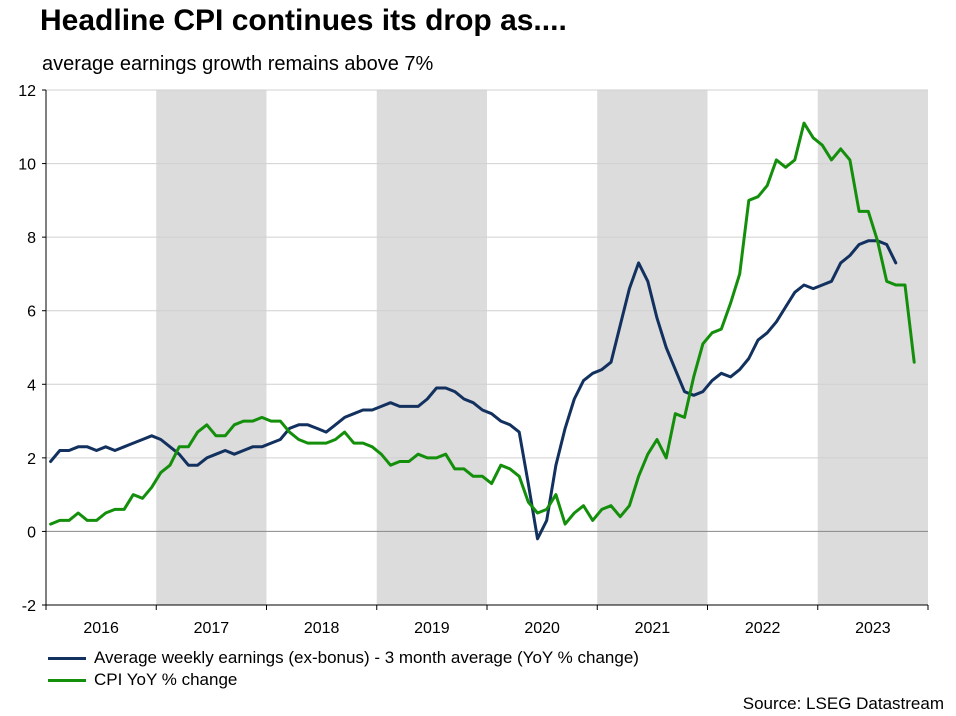 This screenshot has width=956, height=716. Describe the element at coordinates (211, 347) in the screenshot. I see `shade-band-2017` at that location.